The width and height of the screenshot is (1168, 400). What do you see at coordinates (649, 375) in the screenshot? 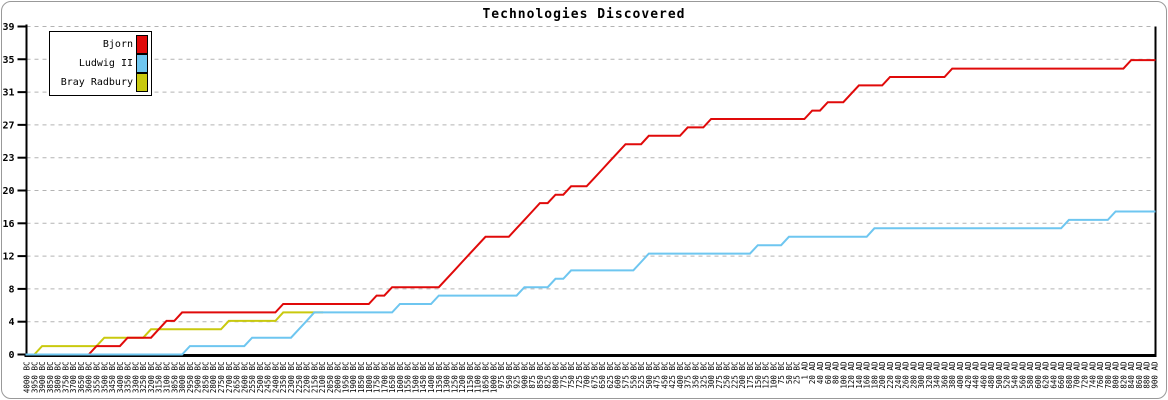
I see `x-tick-label: 500 BC` at bounding box center [649, 375].